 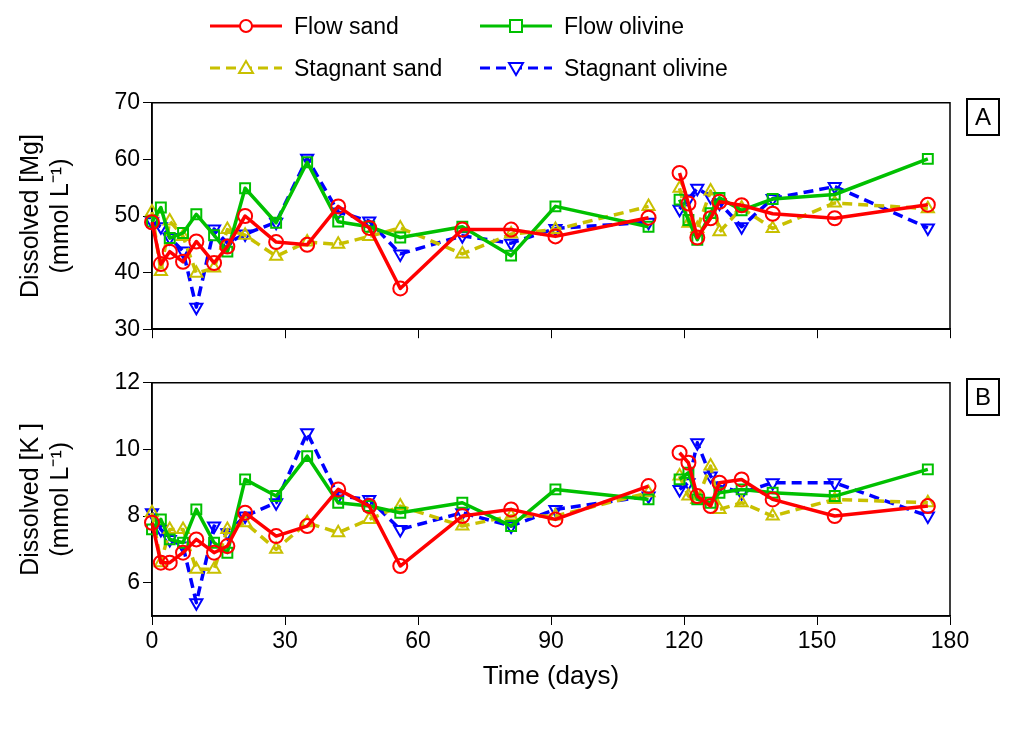 I want to click on y-tick-label: 50, so click(x=127, y=214).